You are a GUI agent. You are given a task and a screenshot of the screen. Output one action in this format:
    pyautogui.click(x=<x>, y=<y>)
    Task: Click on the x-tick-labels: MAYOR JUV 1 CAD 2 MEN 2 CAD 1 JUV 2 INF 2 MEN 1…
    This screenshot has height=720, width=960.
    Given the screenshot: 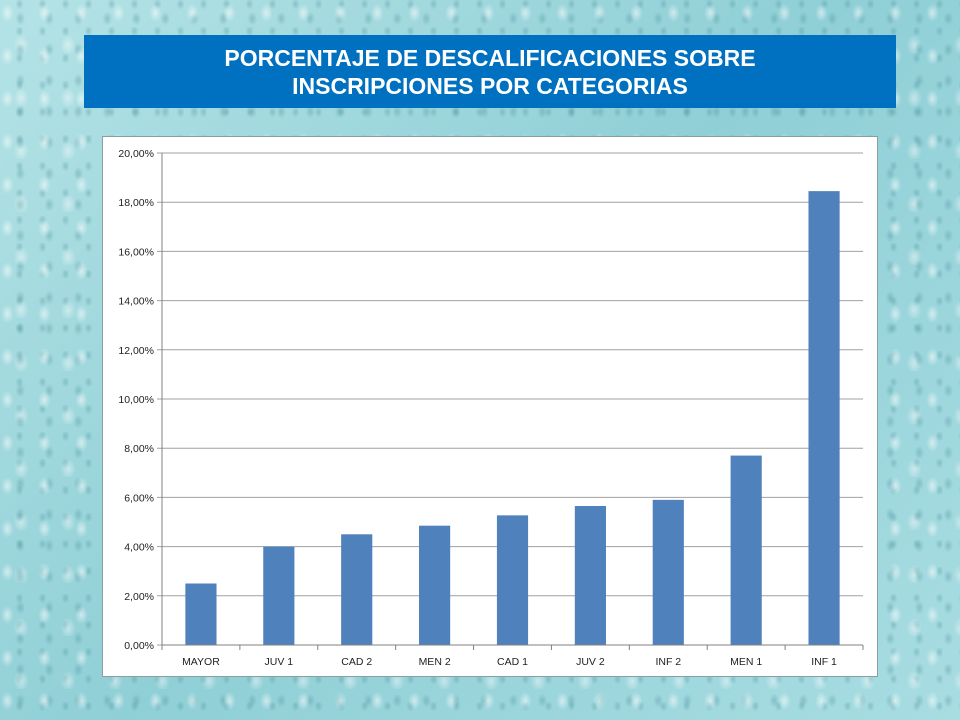 What is the action you would take?
    pyautogui.click(x=509, y=662)
    